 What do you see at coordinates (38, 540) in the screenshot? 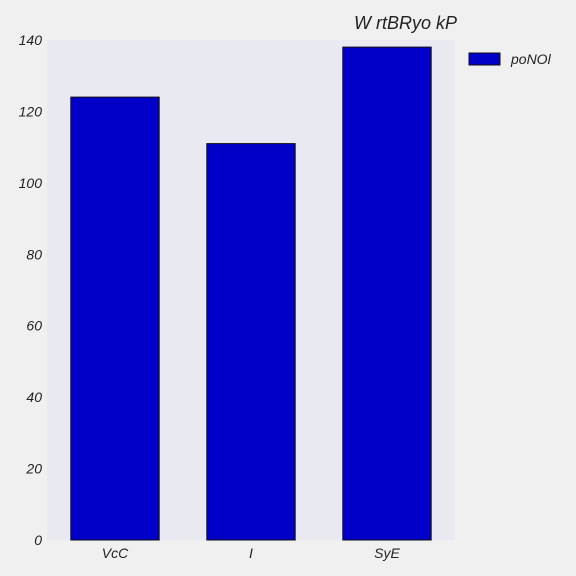
I see `y-tick-label: 0` at bounding box center [38, 540].